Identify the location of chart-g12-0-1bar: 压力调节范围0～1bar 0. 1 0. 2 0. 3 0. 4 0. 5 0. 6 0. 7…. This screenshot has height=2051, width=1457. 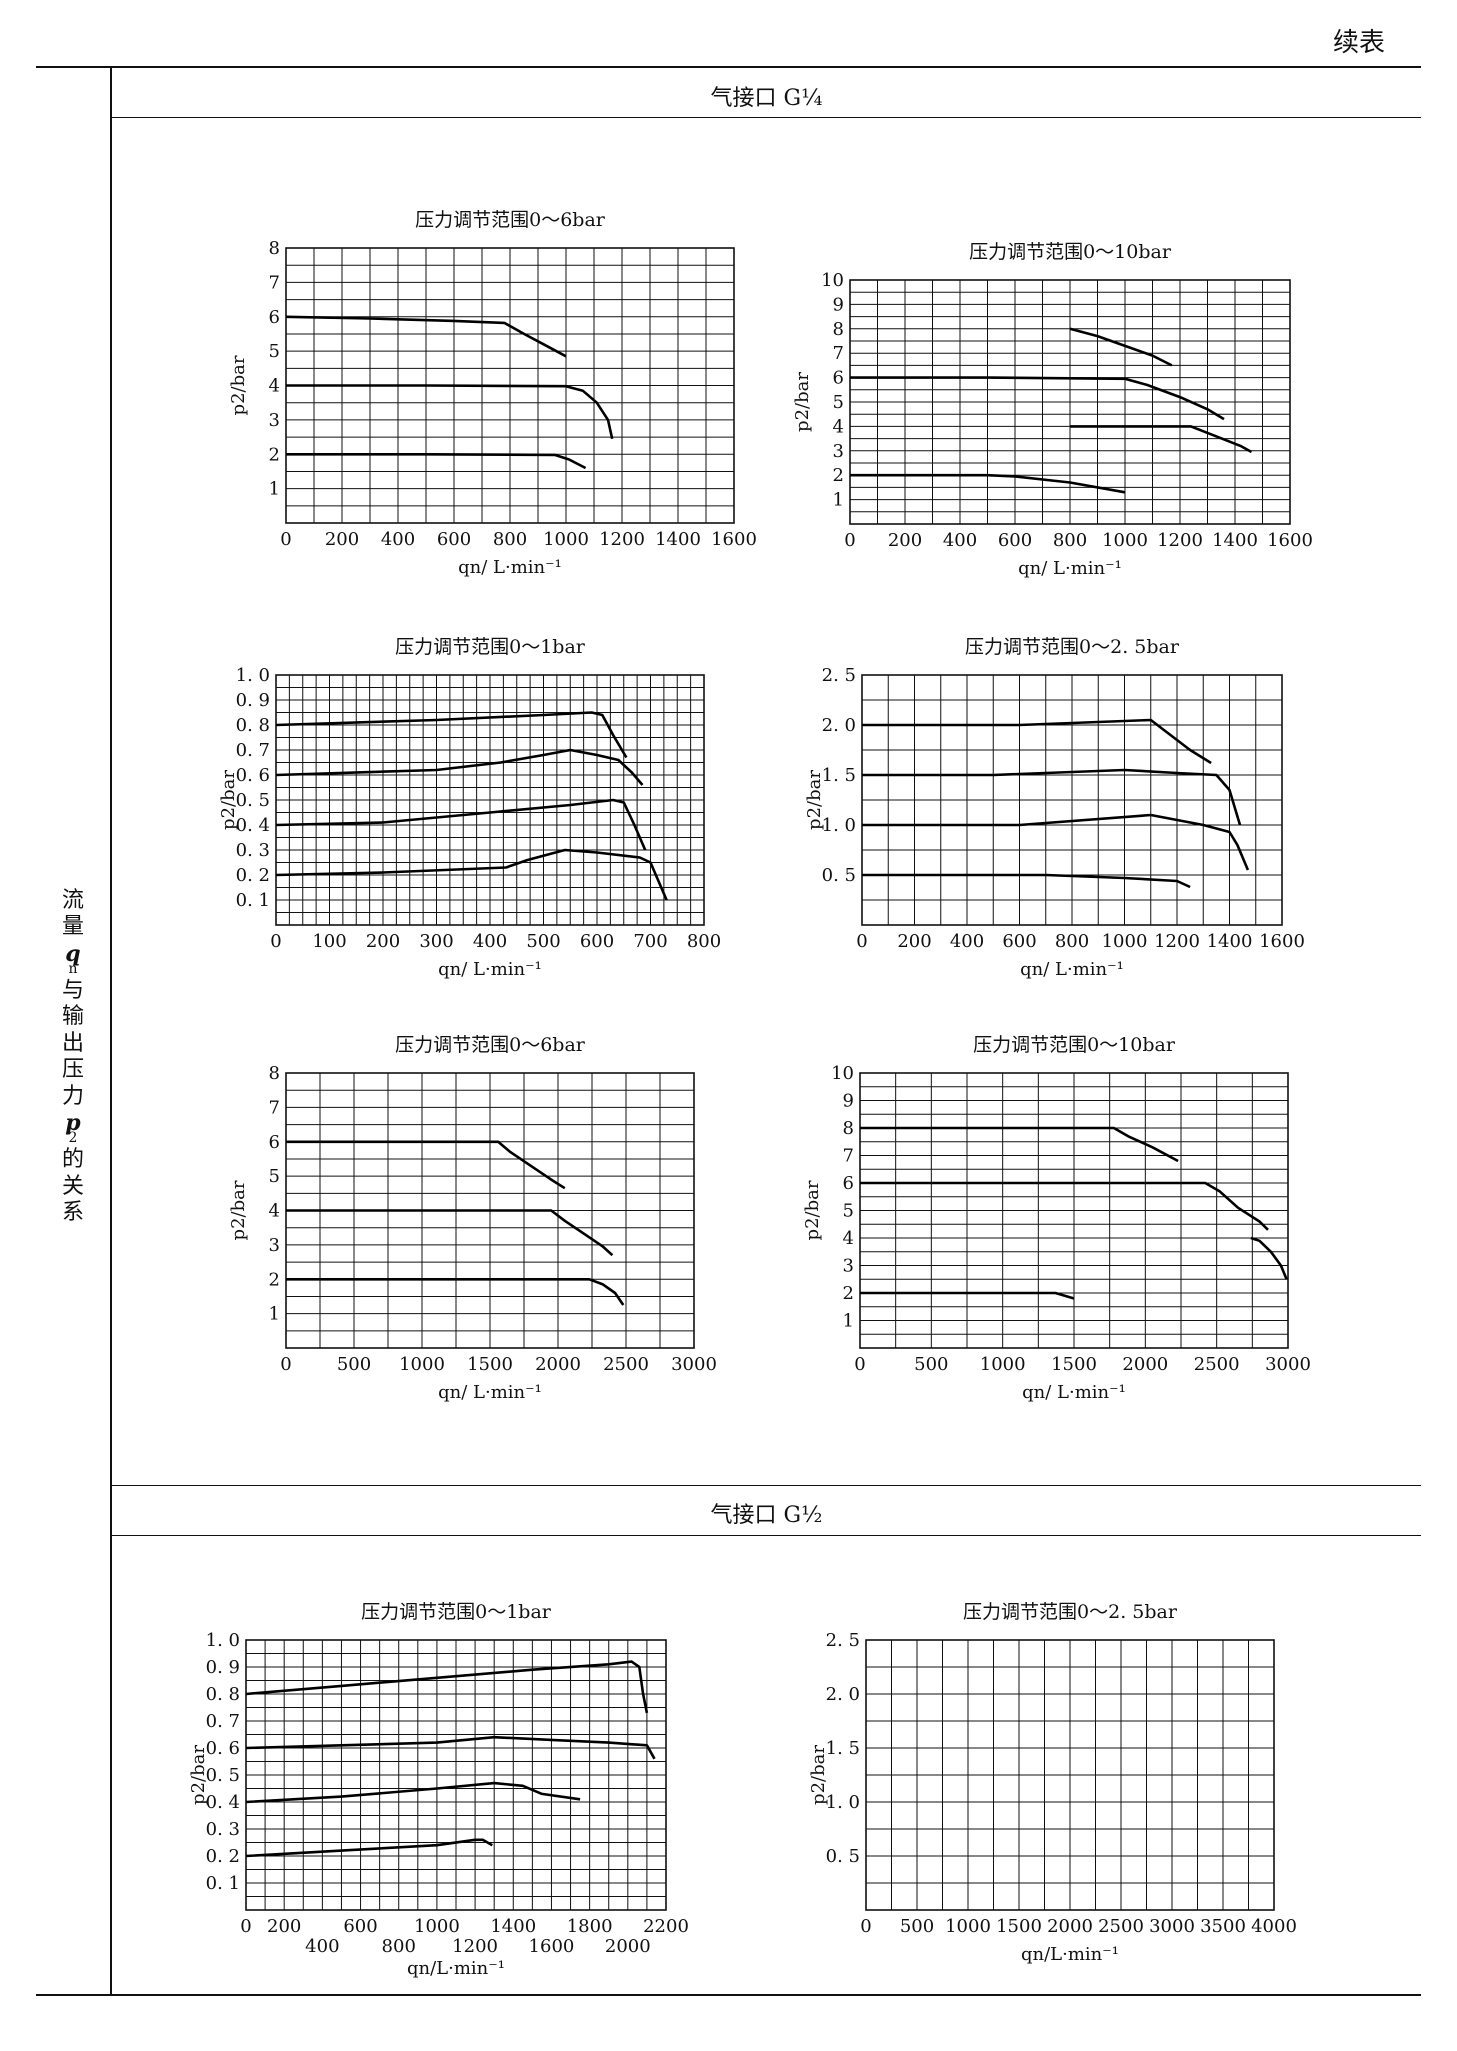
(438, 1790).